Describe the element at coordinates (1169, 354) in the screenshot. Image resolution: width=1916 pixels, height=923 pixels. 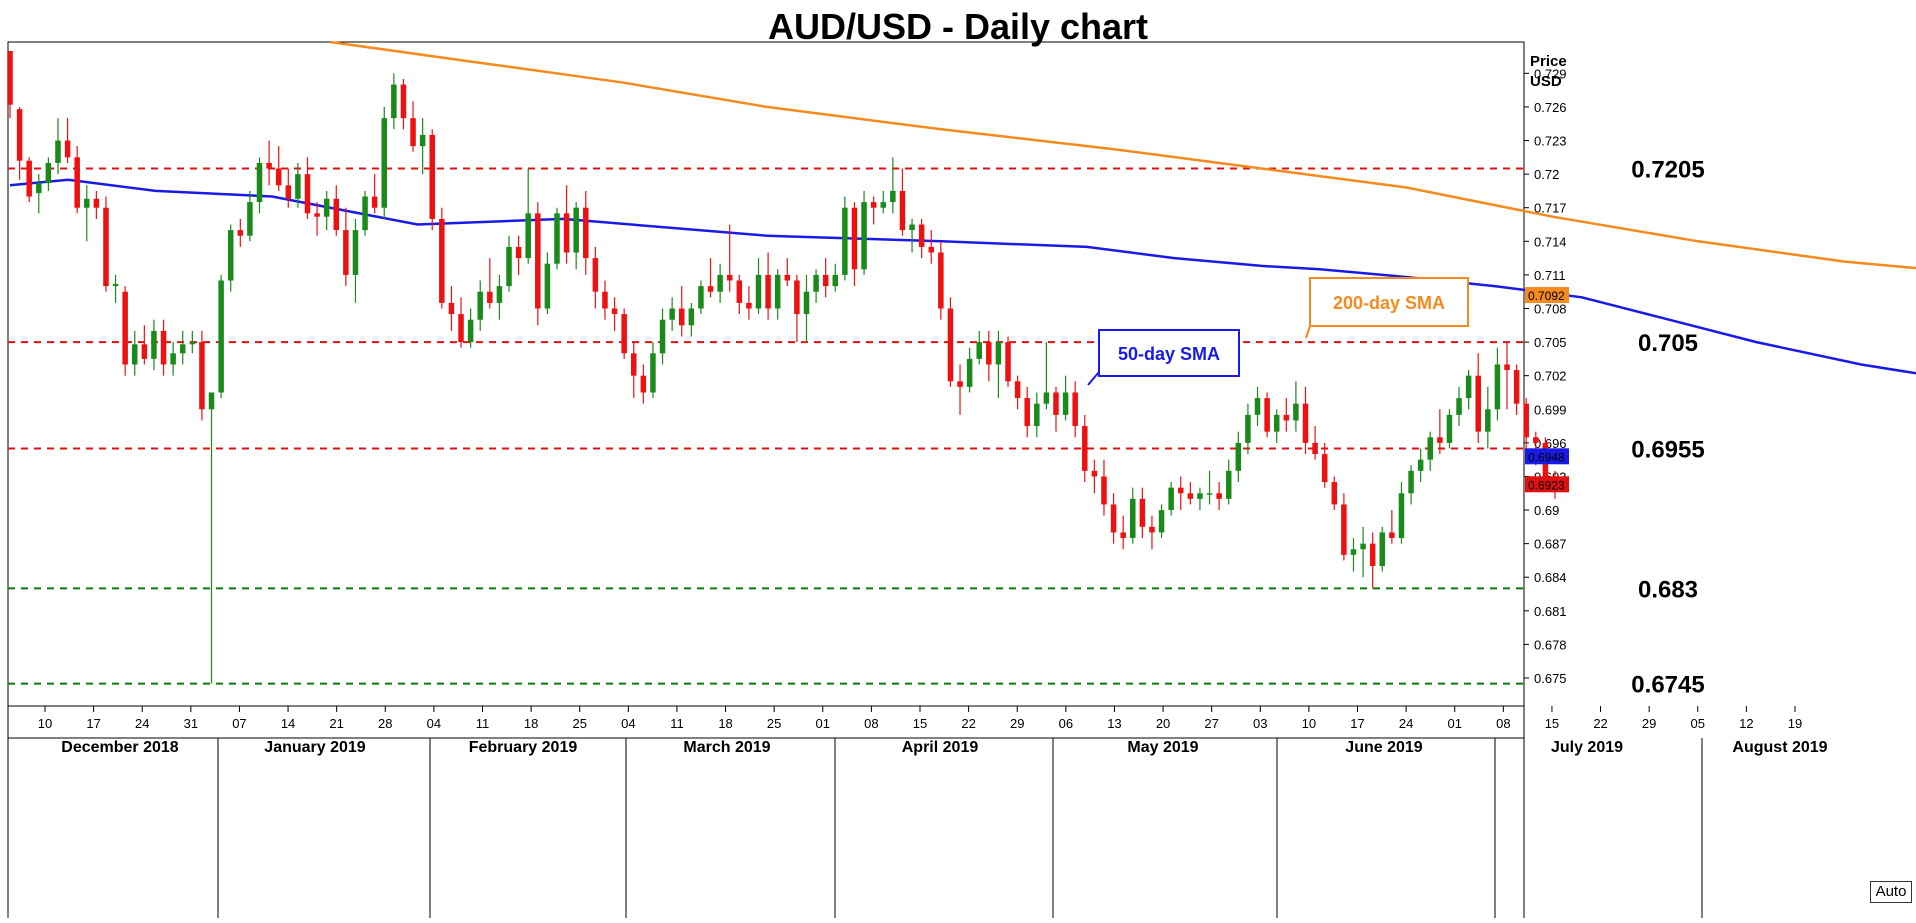
I see `sma50-annotation-label: 50-day SMA` at that location.